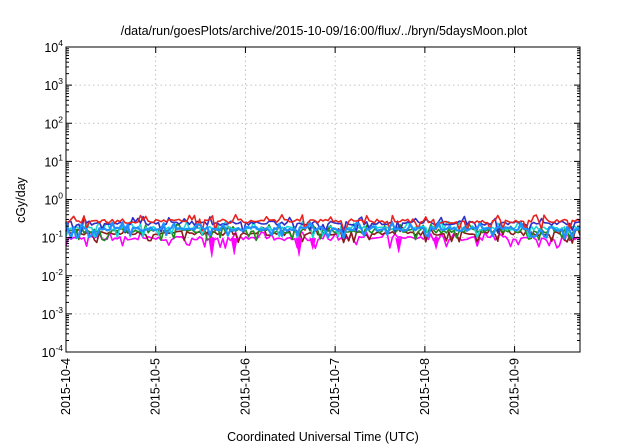  What do you see at coordinates (53, 237) in the screenshot?
I see `y-tick-label: 10⁻¹` at bounding box center [53, 237].